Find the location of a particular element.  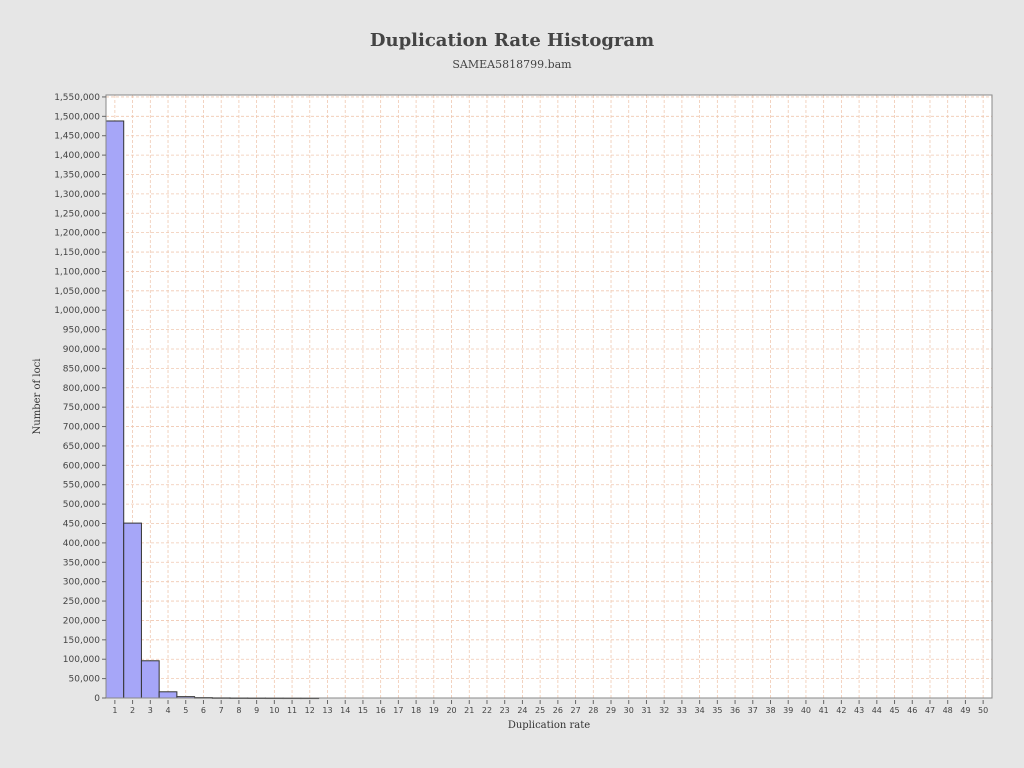

y-tick-label: 250,000 is located at coordinates (81, 602).